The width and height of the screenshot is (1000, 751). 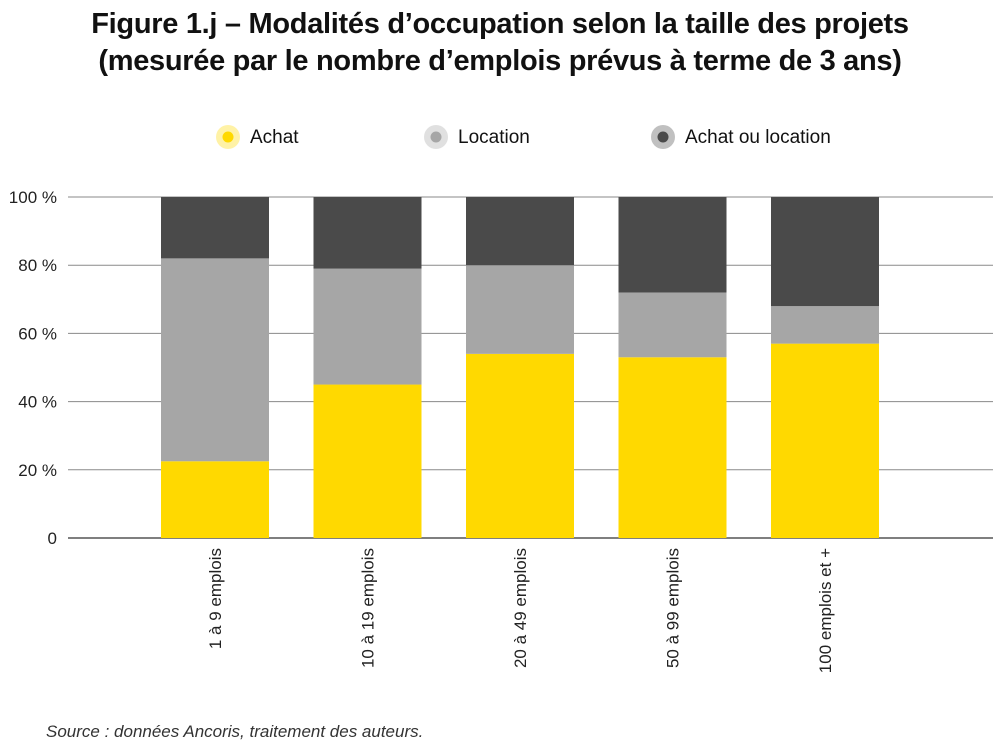 What do you see at coordinates (673, 608) in the screenshot?
I see `x-tick-label: 50 à 99 emplois` at bounding box center [673, 608].